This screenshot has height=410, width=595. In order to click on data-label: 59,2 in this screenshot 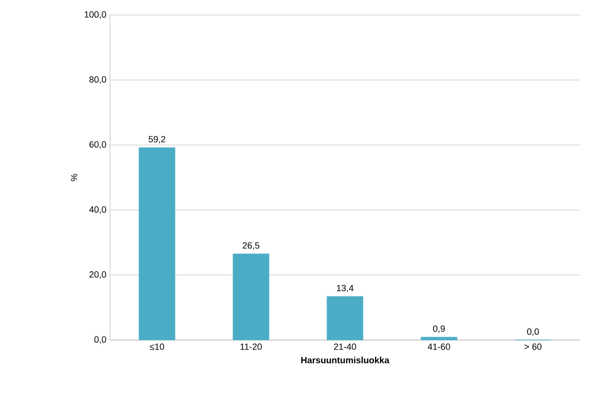, I will do `click(157, 140)`.